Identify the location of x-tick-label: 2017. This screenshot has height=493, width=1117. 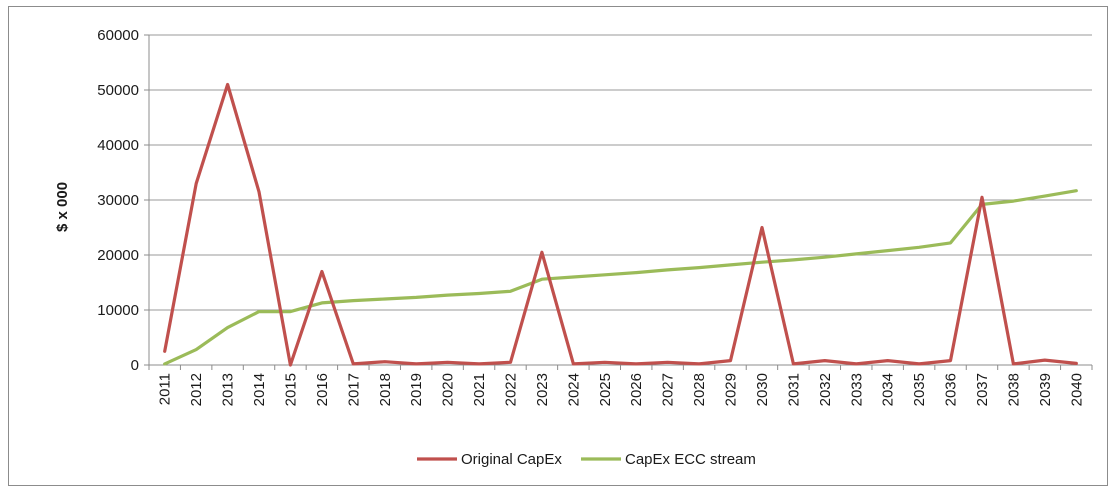
(353, 389).